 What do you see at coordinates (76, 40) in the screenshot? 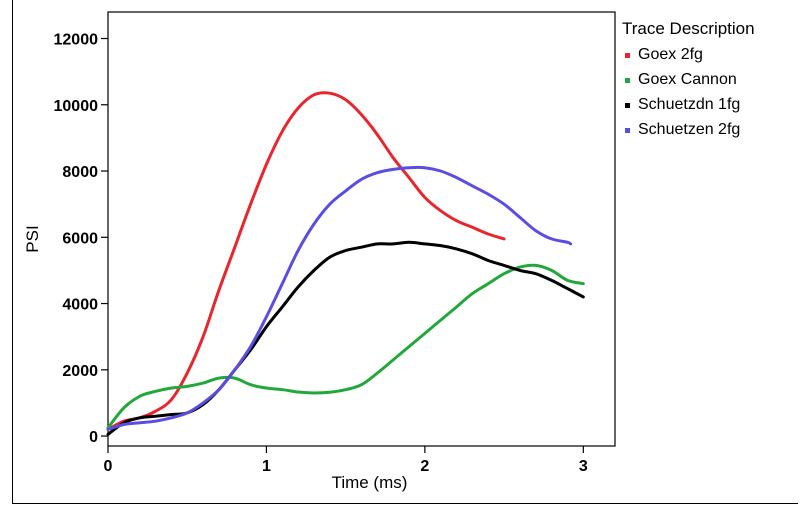
I see `y-tick-label: 12000` at bounding box center [76, 40].